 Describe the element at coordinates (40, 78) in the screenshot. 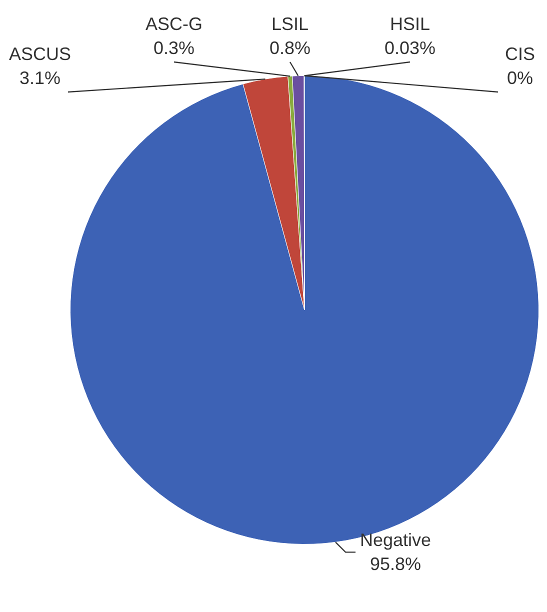

I see `data-label: 3.1%` at that location.